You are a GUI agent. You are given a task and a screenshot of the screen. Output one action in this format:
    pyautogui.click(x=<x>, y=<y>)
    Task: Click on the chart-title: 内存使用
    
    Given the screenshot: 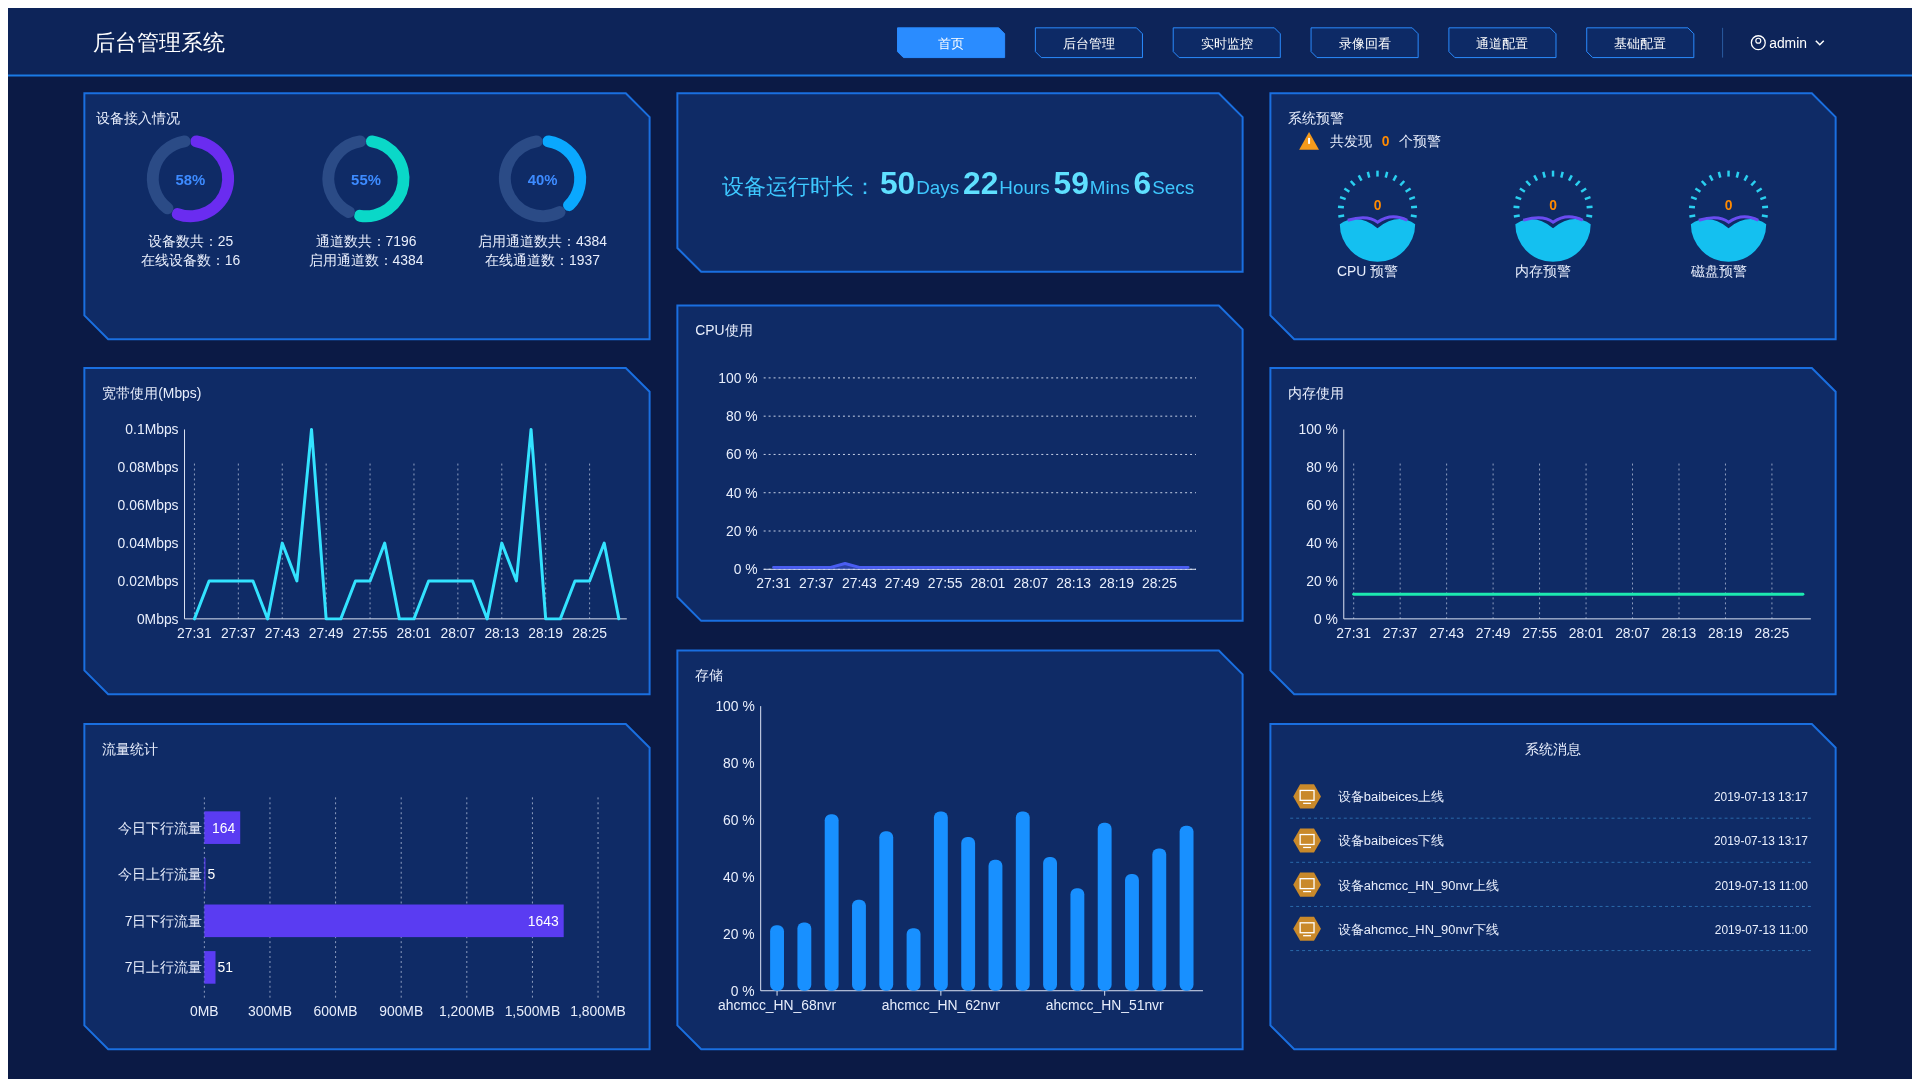 What is the action you would take?
    pyautogui.click(x=1316, y=392)
    